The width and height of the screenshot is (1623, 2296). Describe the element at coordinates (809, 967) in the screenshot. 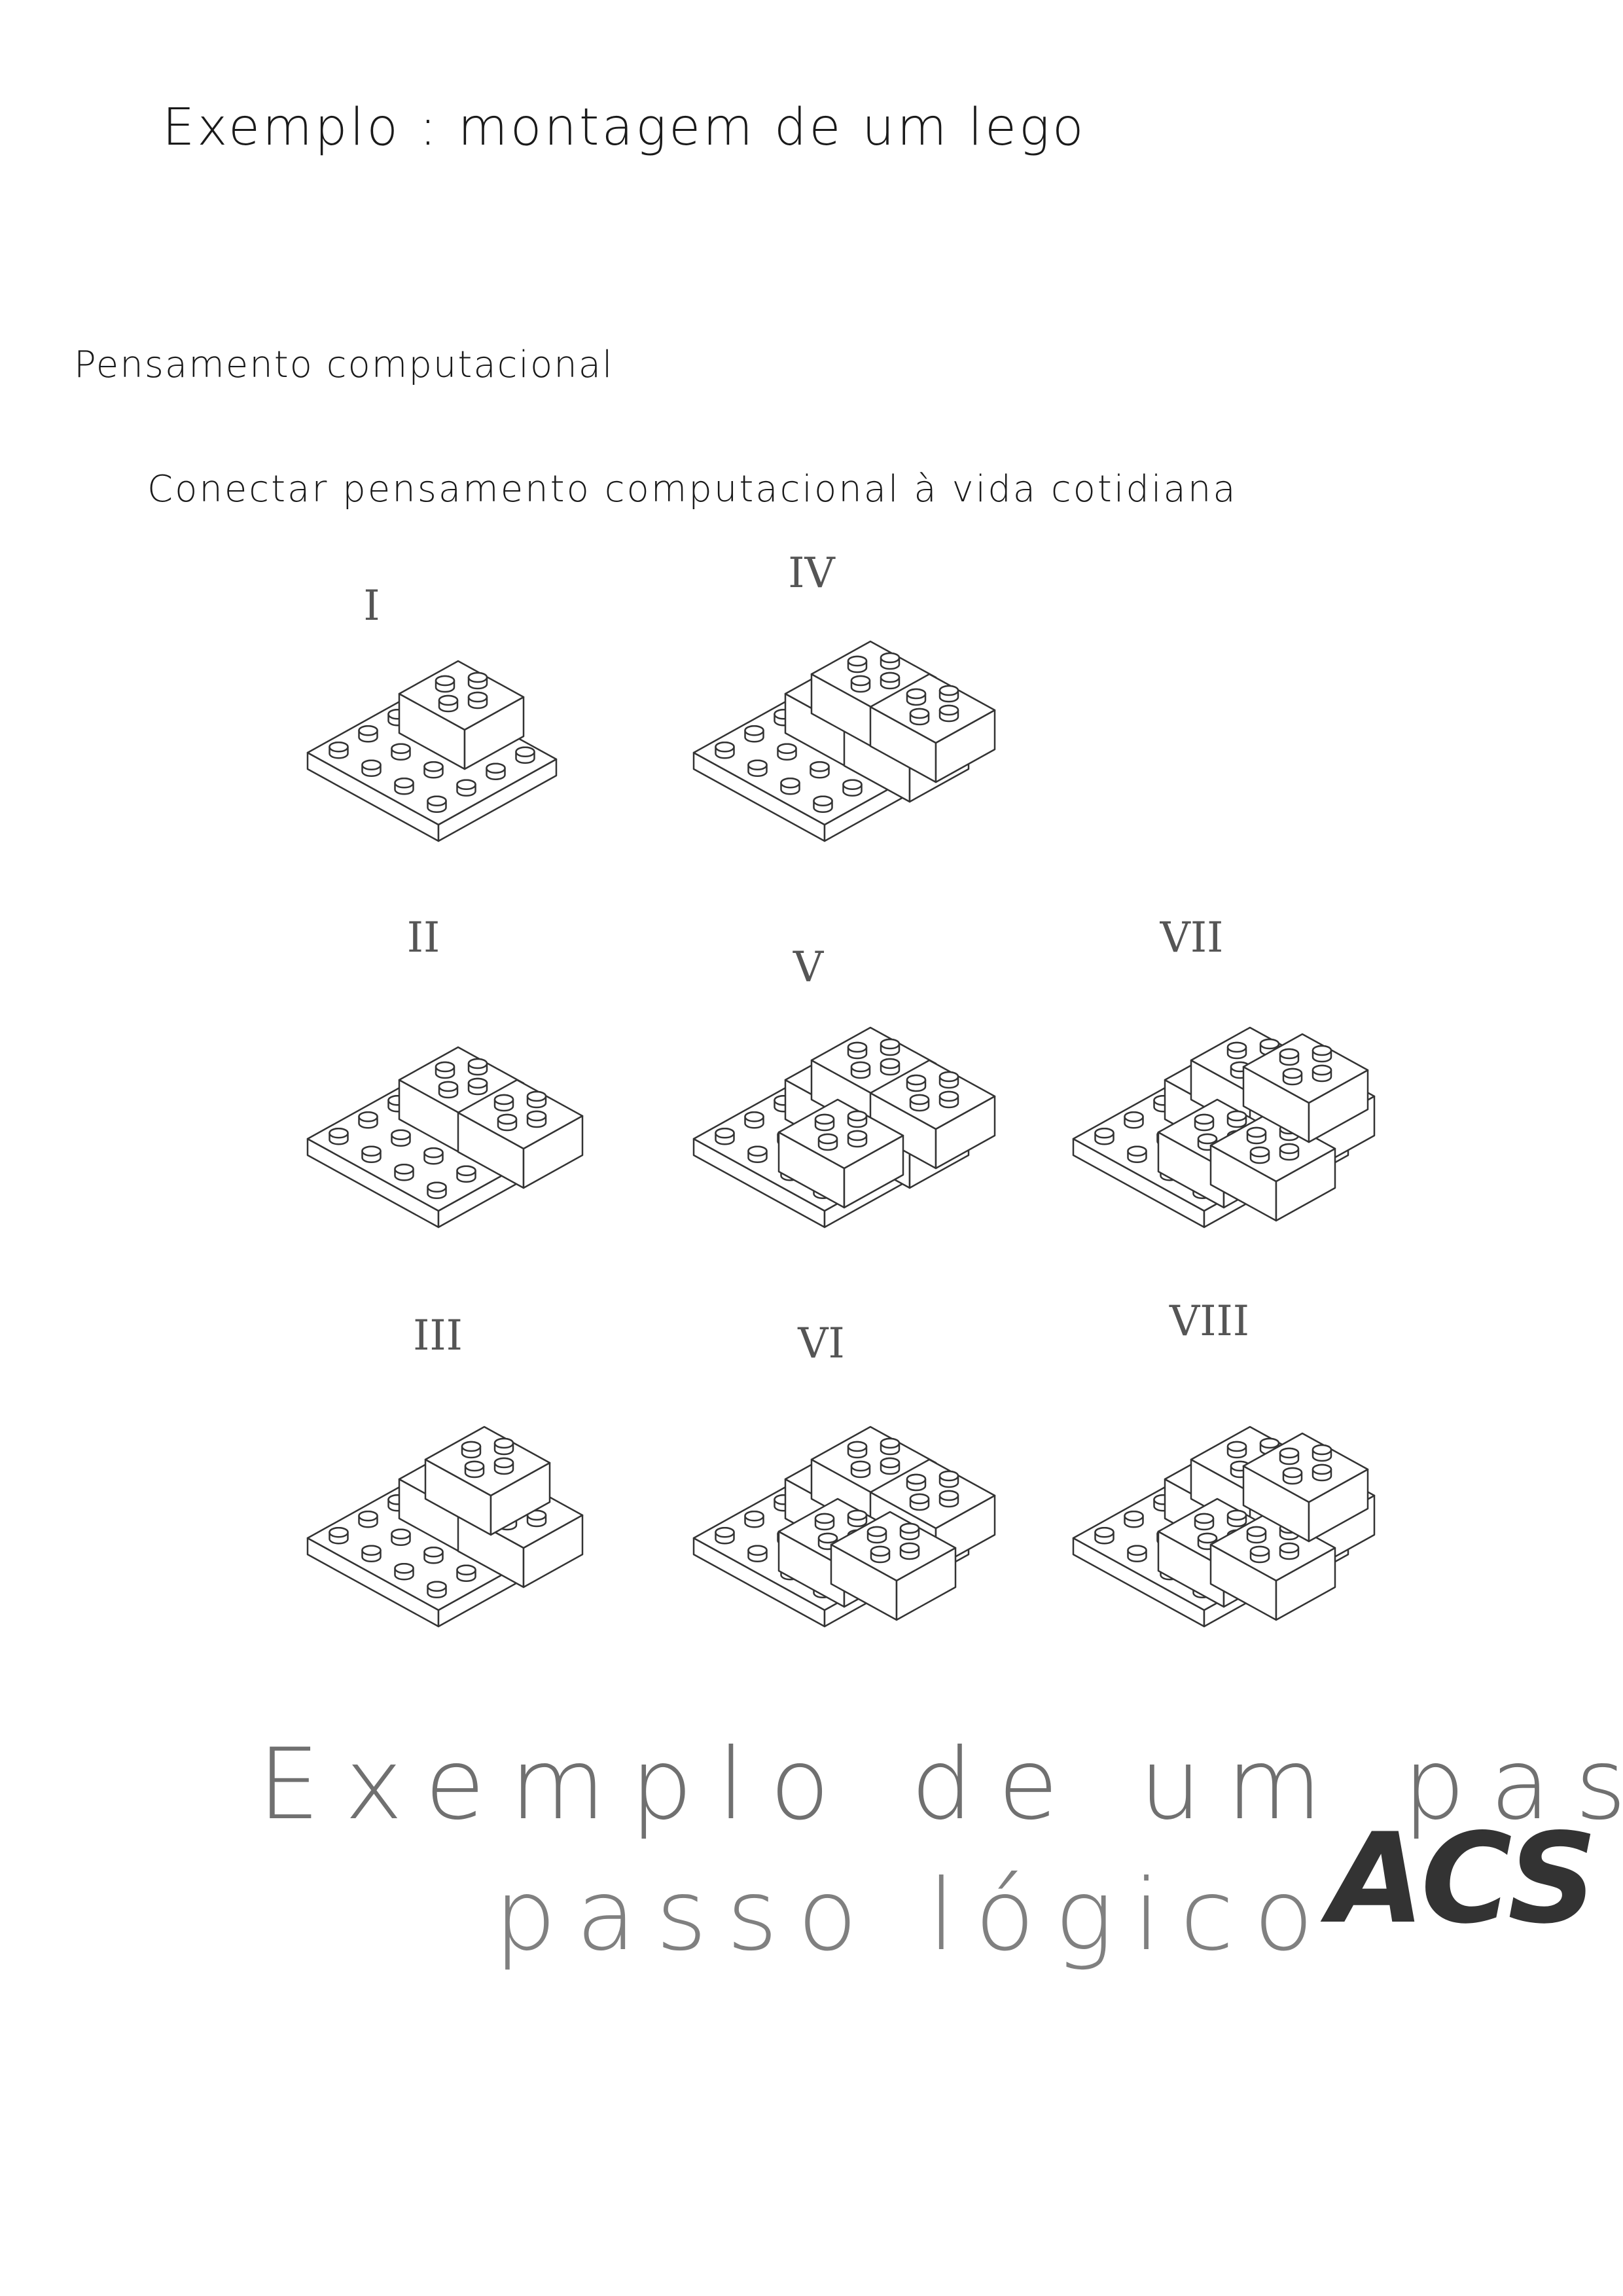

I see `step-label: V` at that location.